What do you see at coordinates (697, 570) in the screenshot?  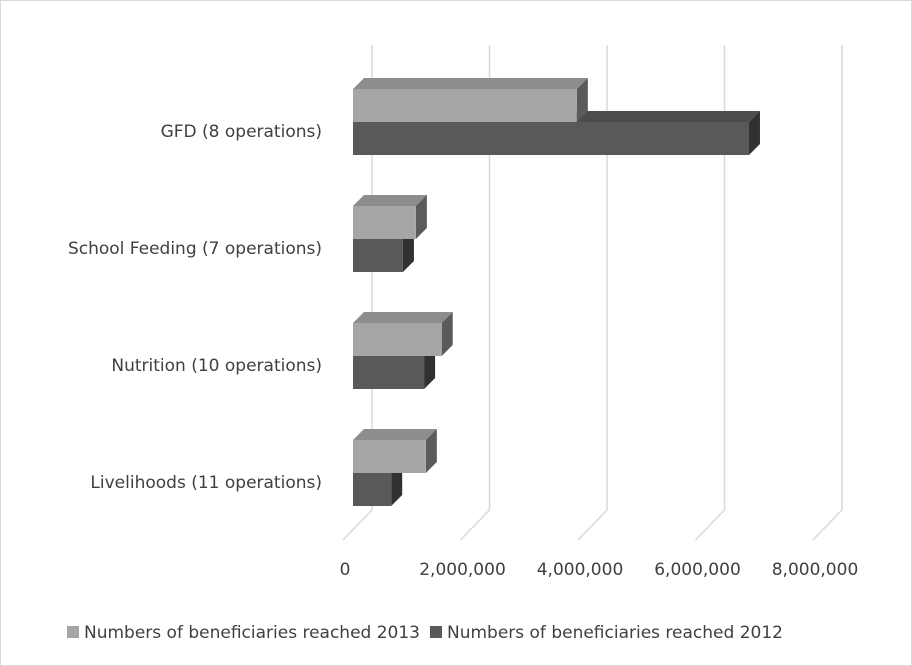 I see `x-tick-label: 6,000,000` at bounding box center [697, 570].